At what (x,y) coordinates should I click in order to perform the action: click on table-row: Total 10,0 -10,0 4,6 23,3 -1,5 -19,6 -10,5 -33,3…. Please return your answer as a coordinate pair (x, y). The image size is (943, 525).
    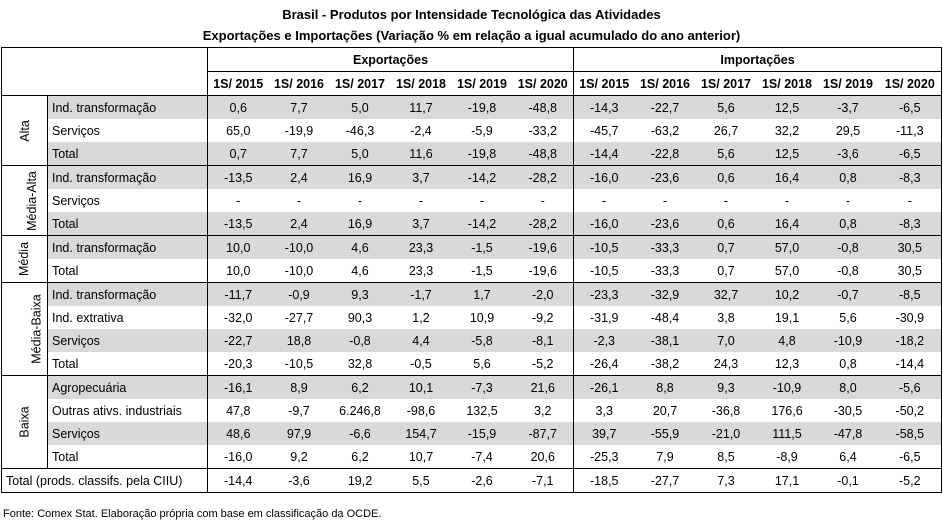
    Looking at the image, I should click on (472, 271).